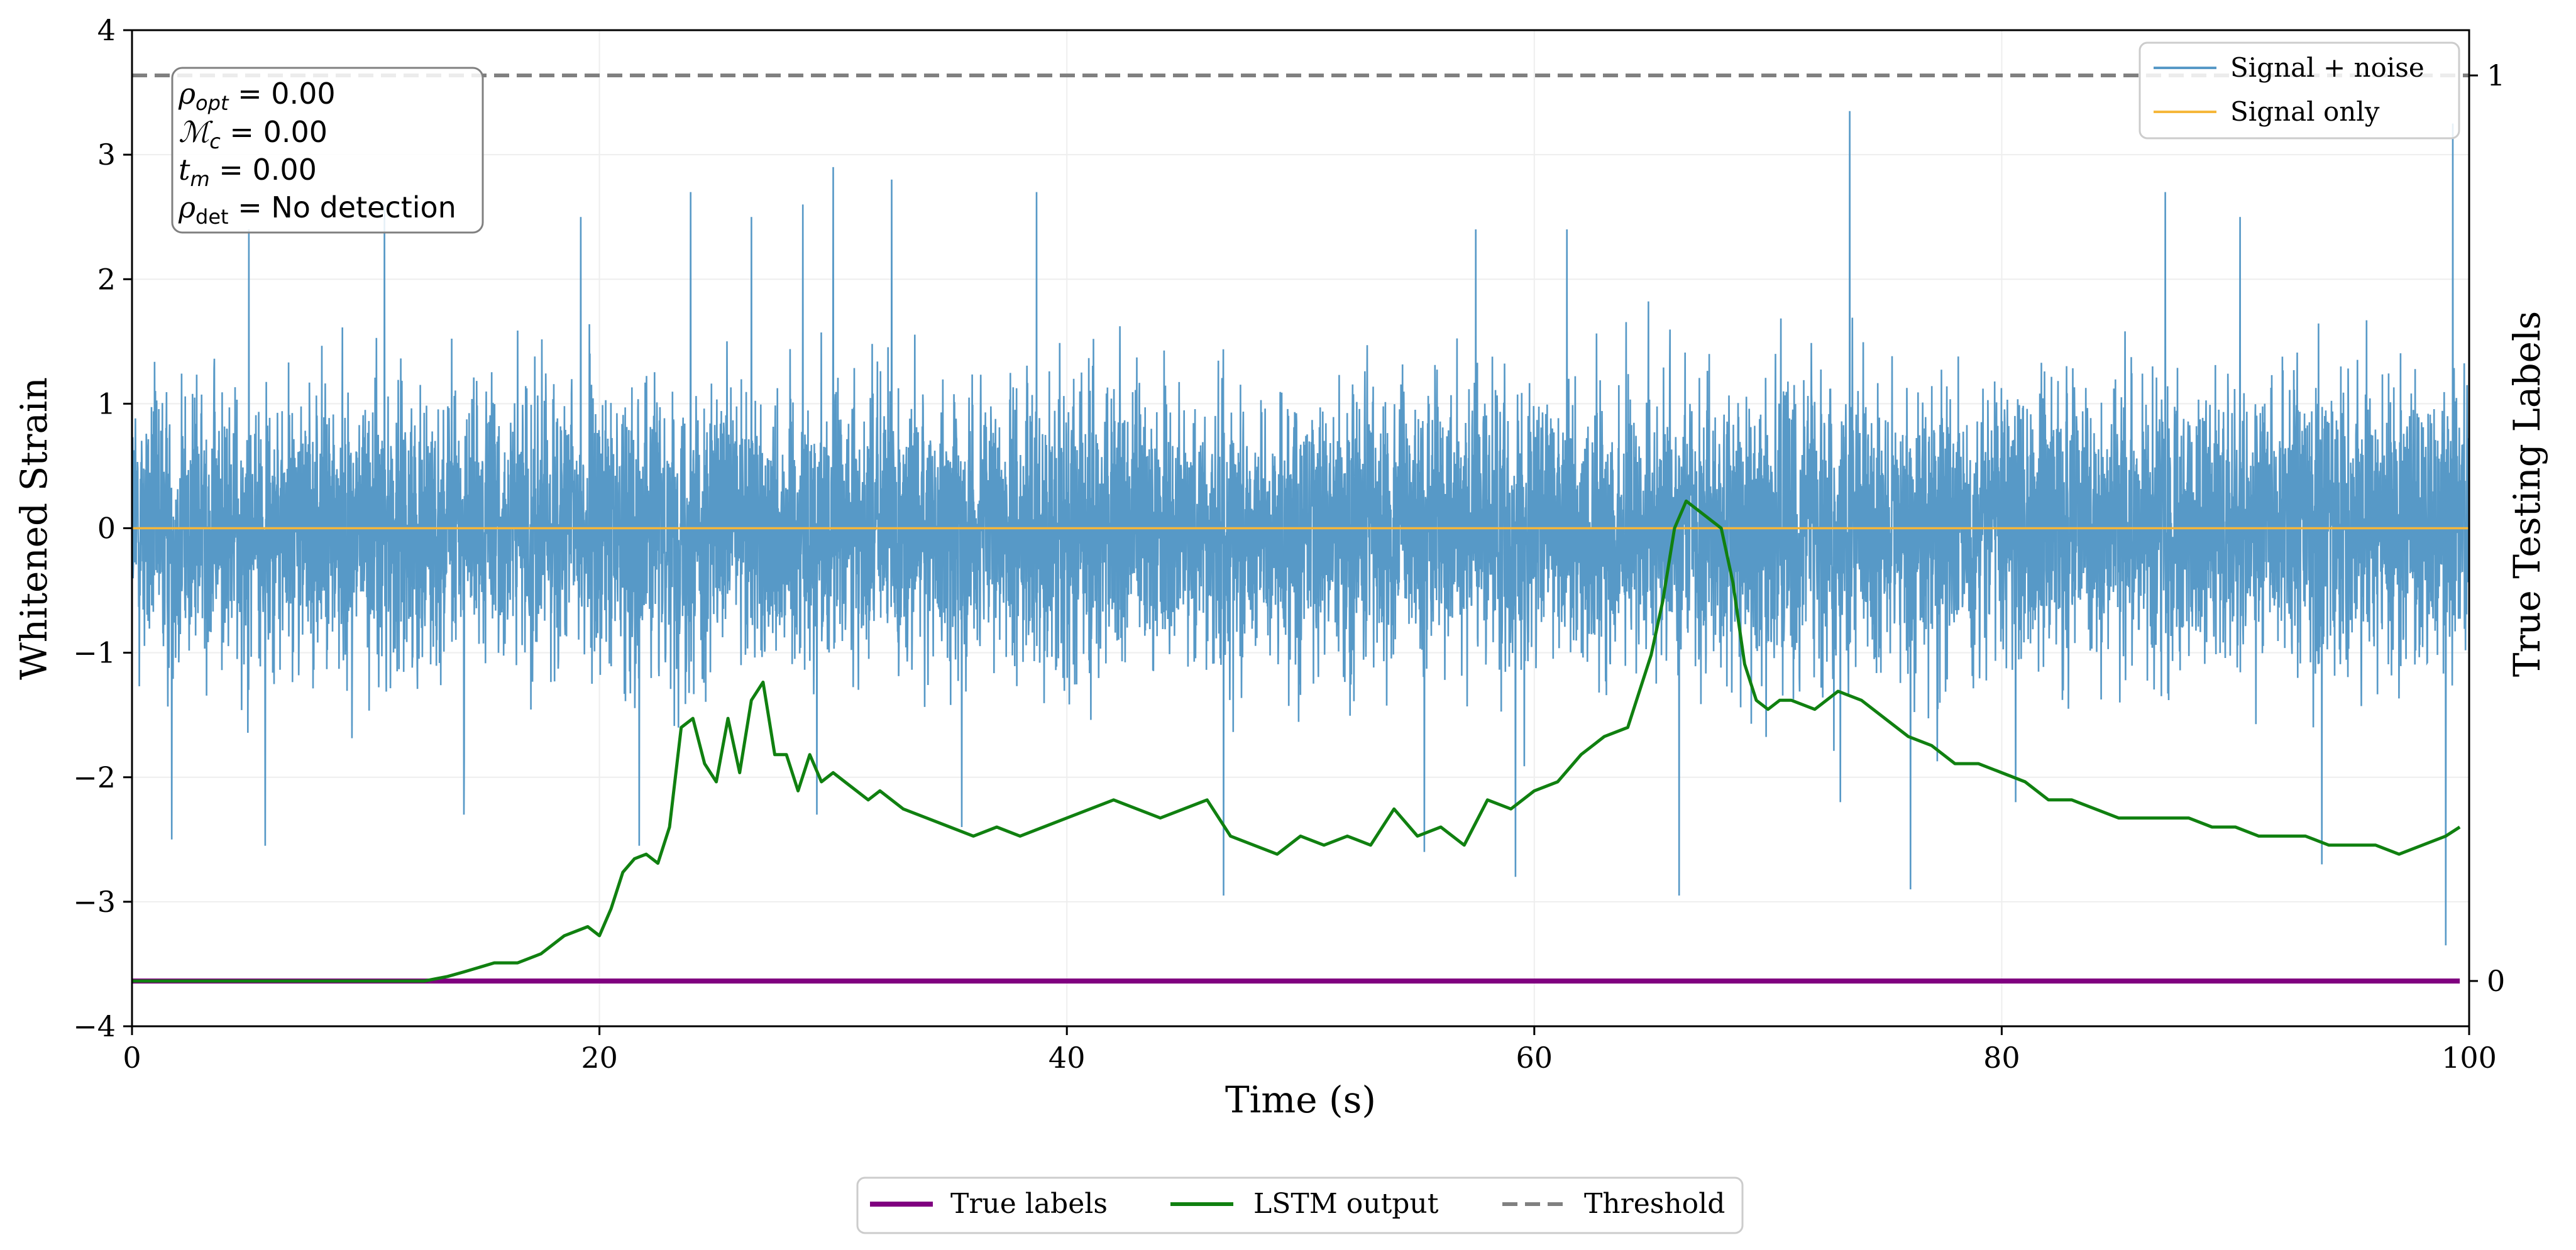 This screenshot has width=2576, height=1250. What do you see at coordinates (34, 528) in the screenshot?
I see `y-left-axis-label: Whitened Strain` at bounding box center [34, 528].